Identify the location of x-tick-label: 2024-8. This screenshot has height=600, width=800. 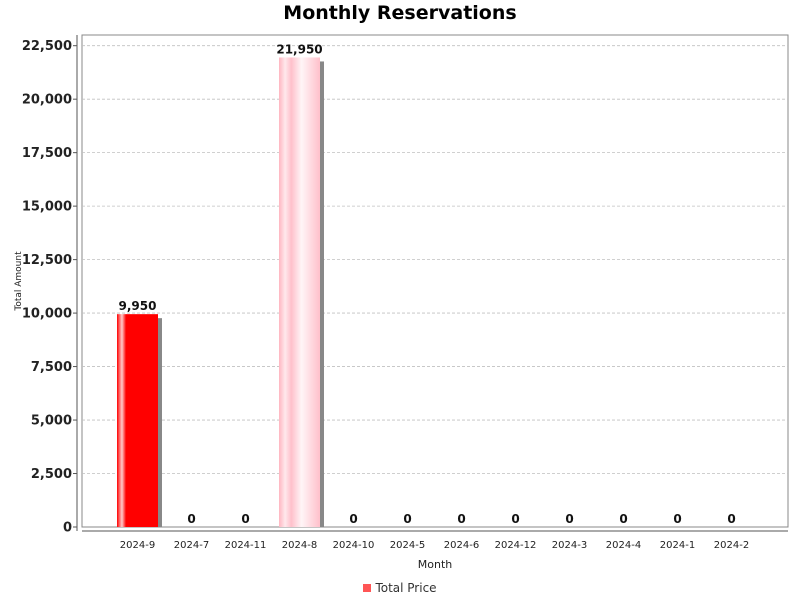
(299, 545).